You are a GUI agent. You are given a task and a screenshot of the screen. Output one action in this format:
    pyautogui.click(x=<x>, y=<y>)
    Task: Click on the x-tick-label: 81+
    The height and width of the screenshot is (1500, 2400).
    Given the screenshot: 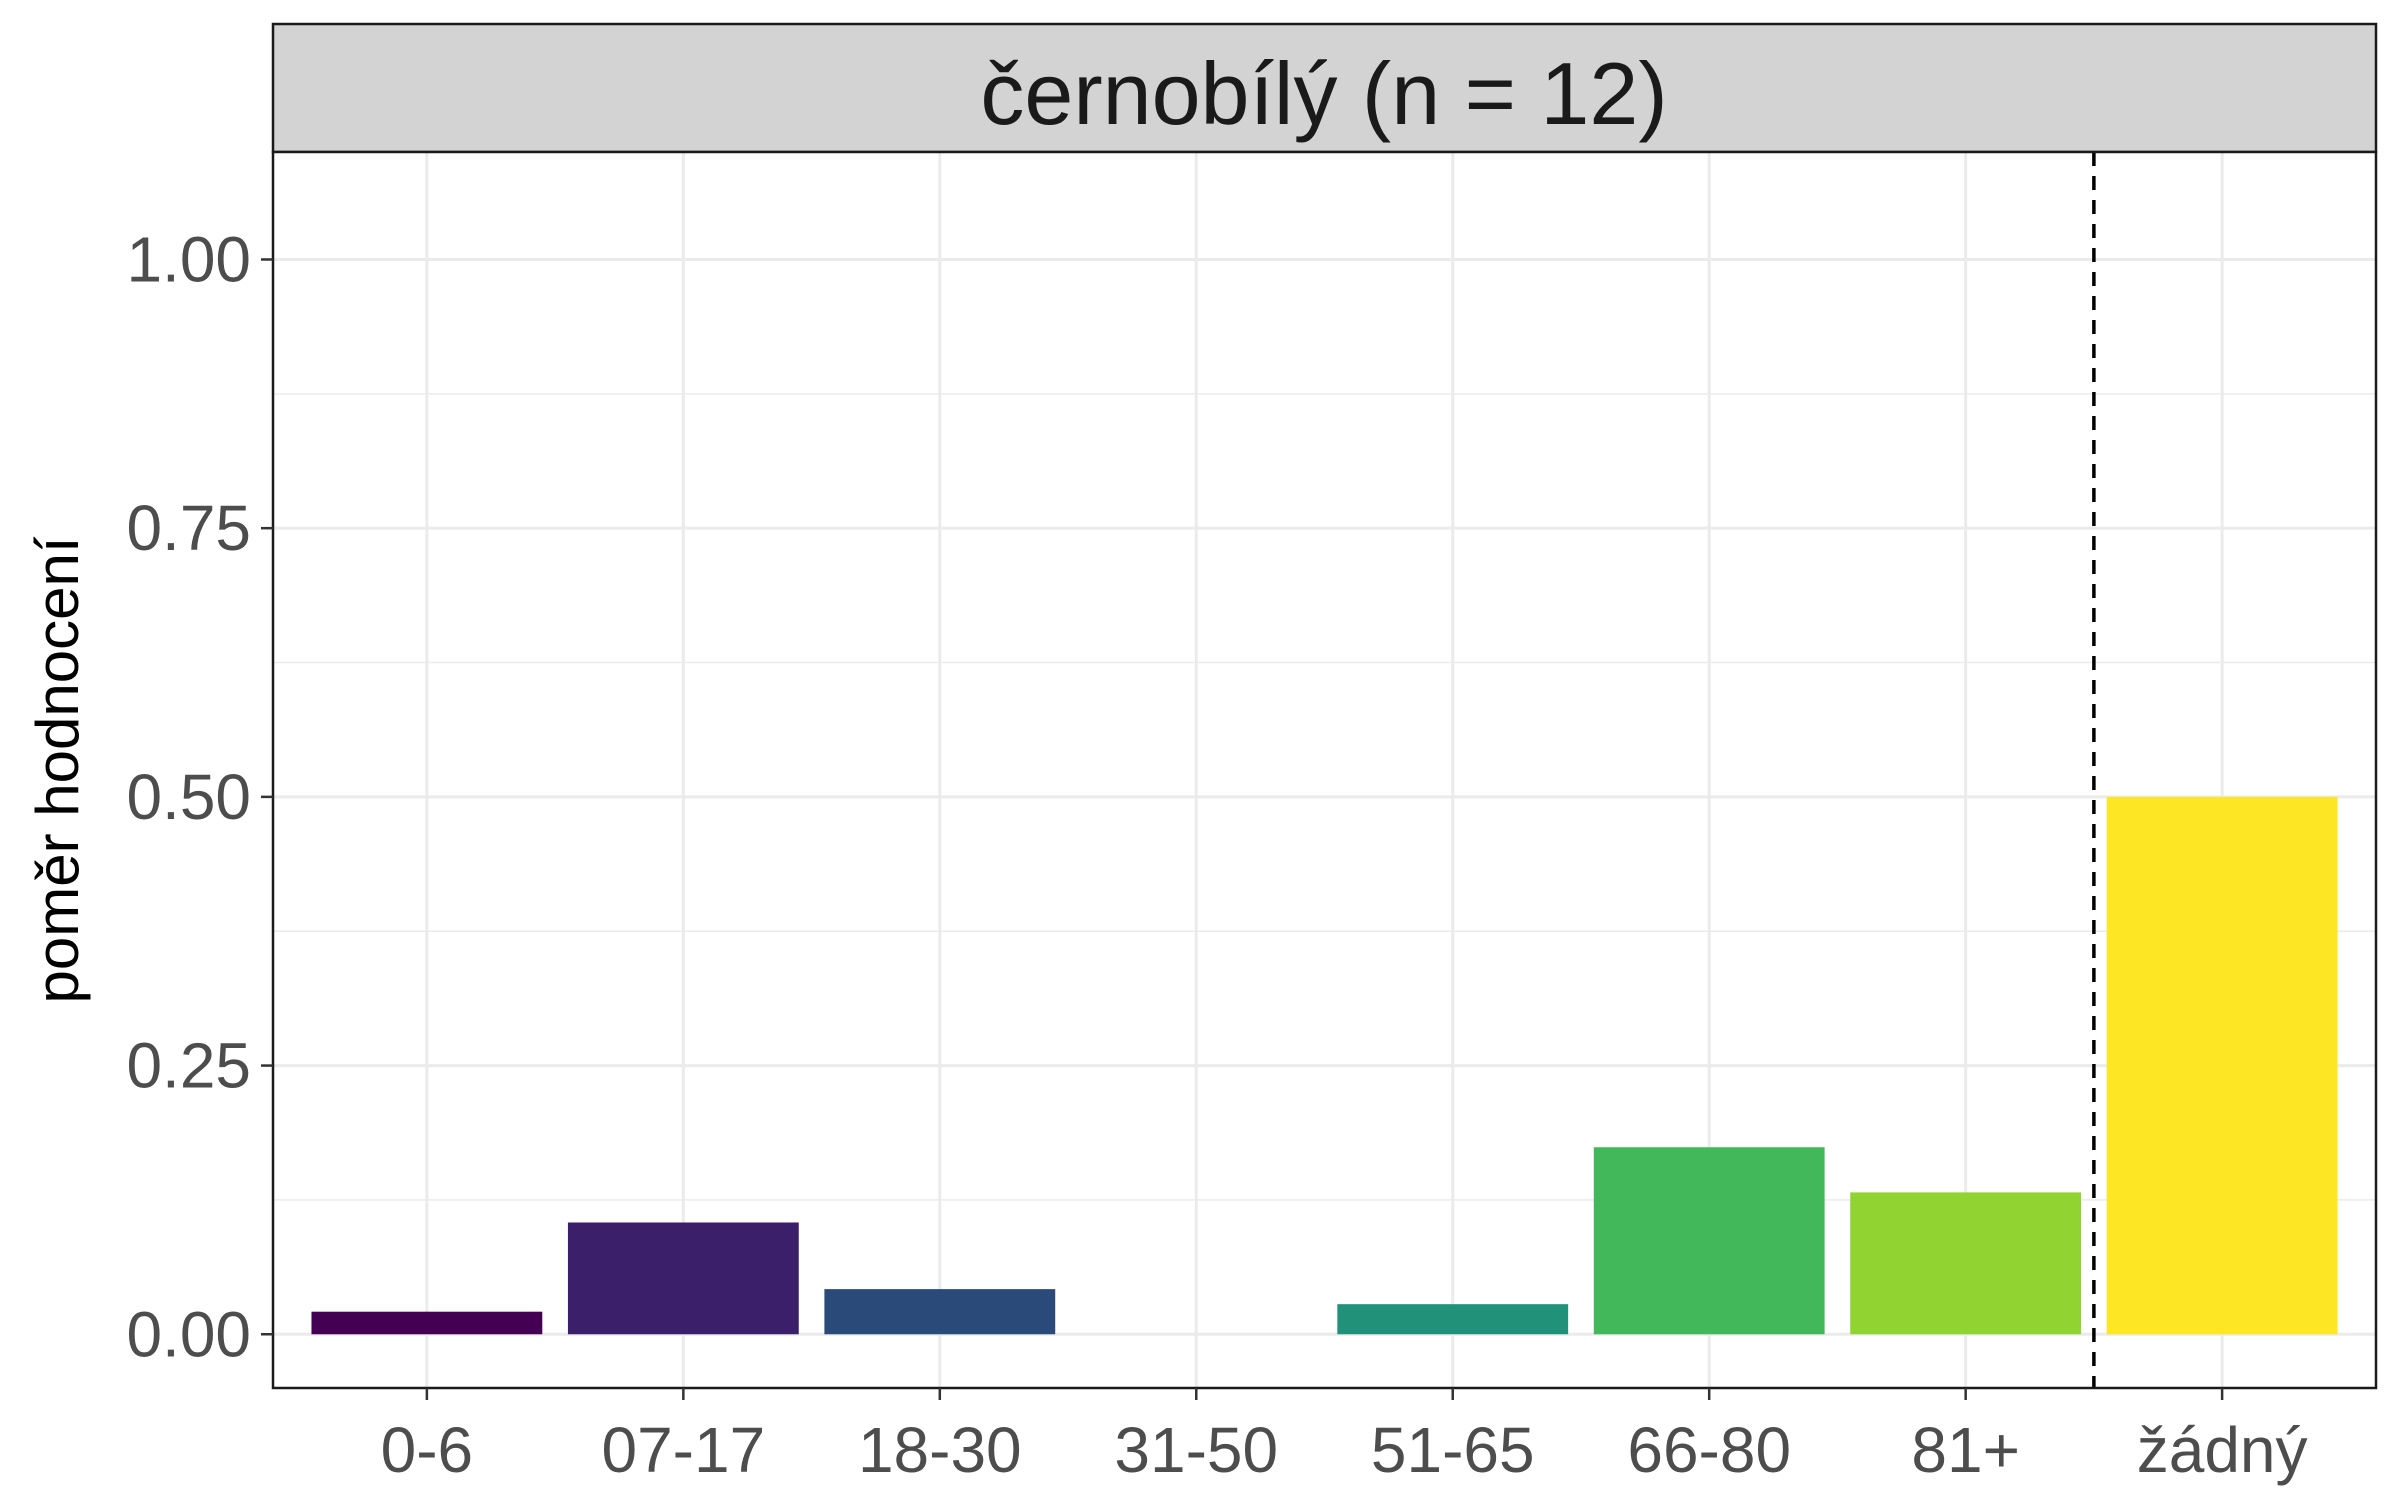 What is the action you would take?
    pyautogui.click(x=1965, y=1450)
    